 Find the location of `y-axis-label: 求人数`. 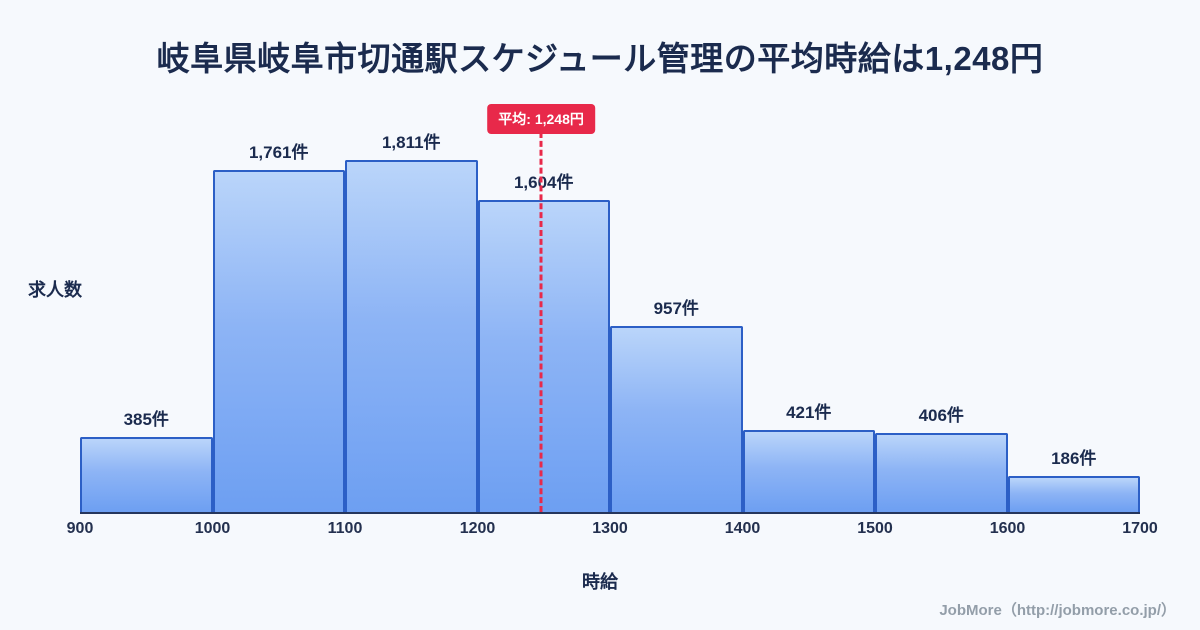

y-axis-label: 求人数 is located at coordinates (55, 290).